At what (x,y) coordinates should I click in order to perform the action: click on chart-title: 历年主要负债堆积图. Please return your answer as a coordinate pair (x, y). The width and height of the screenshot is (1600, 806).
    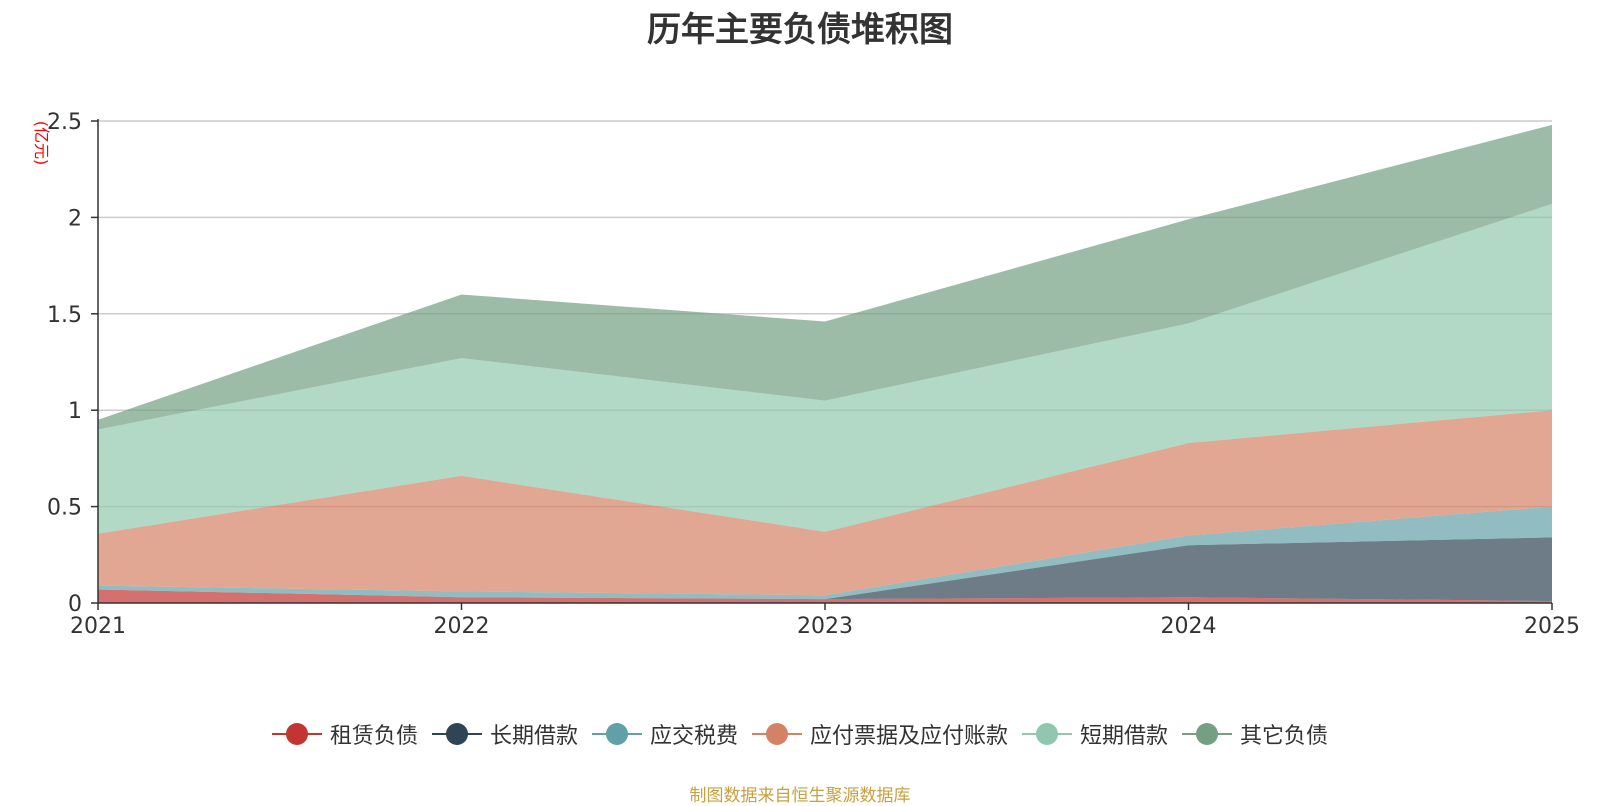
    Looking at the image, I should click on (800, 30).